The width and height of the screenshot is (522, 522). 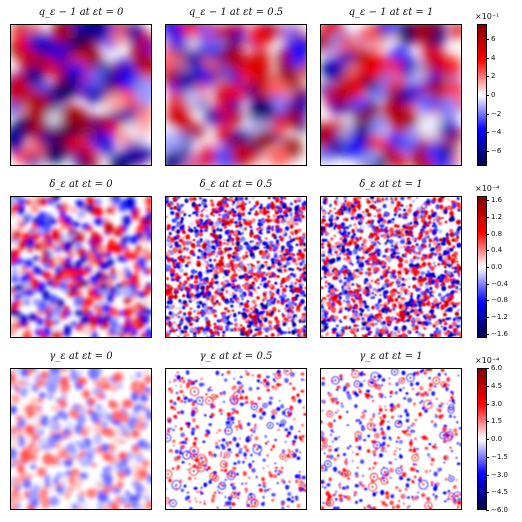 I want to click on panel-title: γ_ε at εt = 0, so click(x=81, y=356).